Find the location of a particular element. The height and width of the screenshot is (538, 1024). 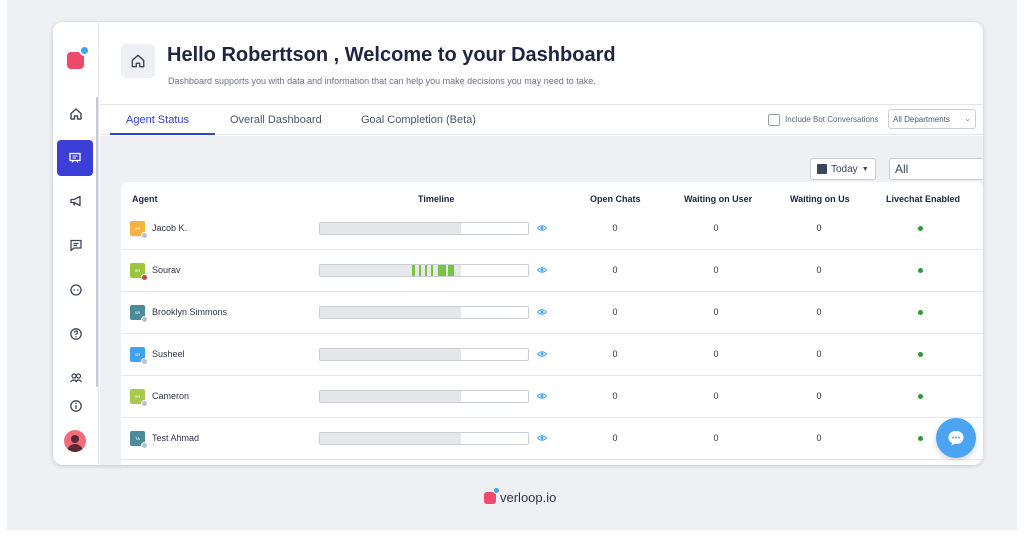

include-bot-checkbox is located at coordinates (774, 120).